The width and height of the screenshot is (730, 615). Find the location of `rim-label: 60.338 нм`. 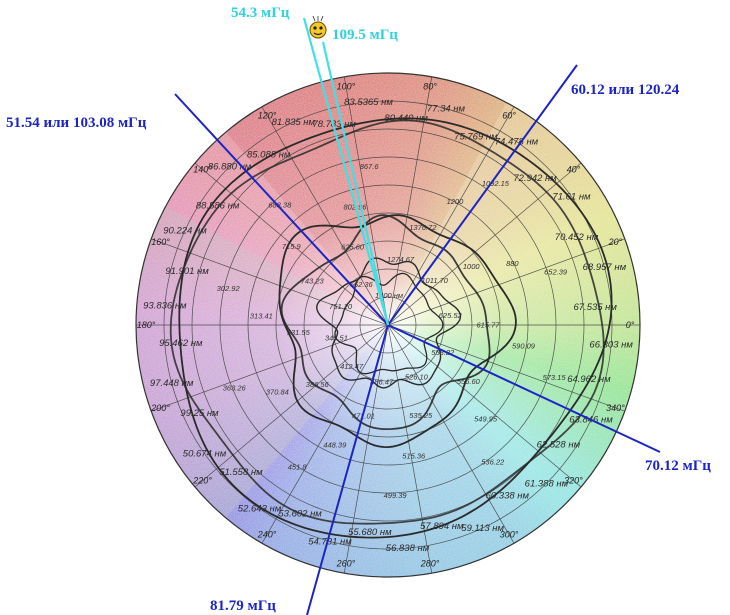

rim-label: 60.338 нм is located at coordinates (508, 495).